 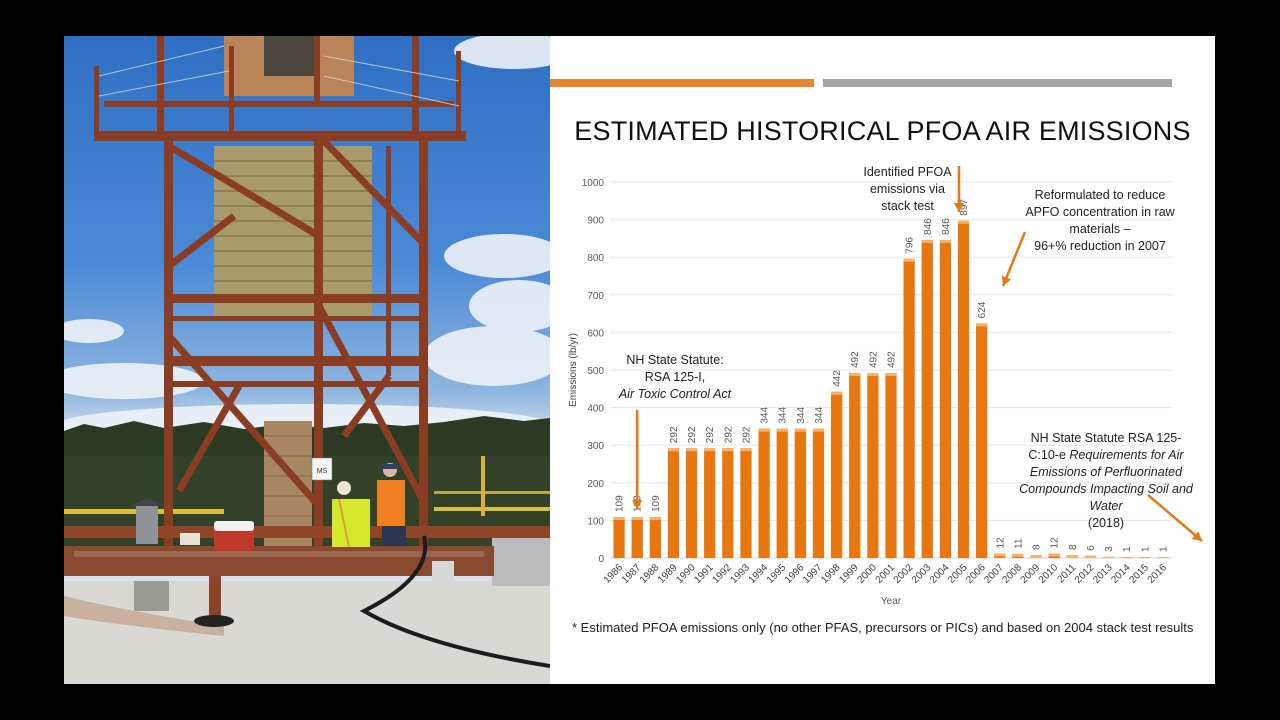 What do you see at coordinates (595, 521) in the screenshot?
I see `y-tick-label: 100` at bounding box center [595, 521].